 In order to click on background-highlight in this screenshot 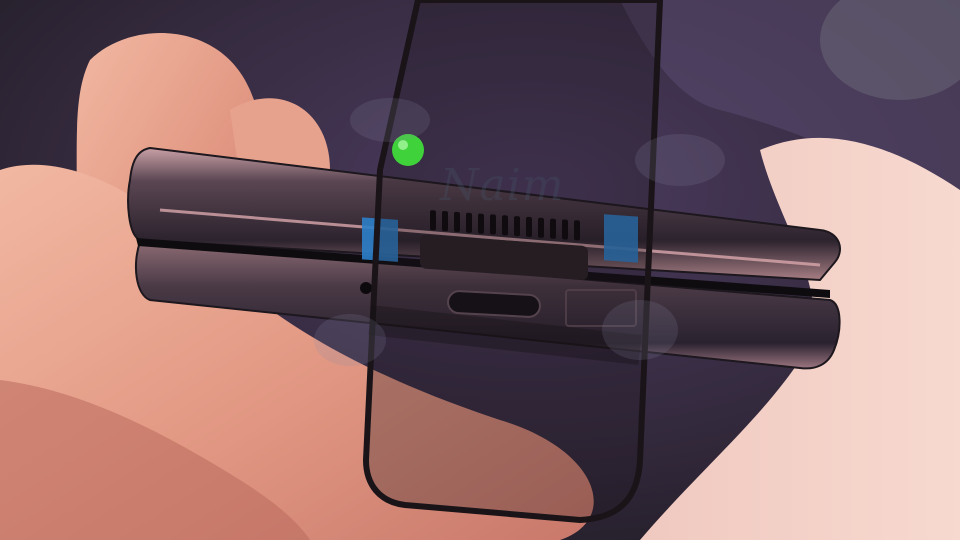, I will do `click(890, 50)`.